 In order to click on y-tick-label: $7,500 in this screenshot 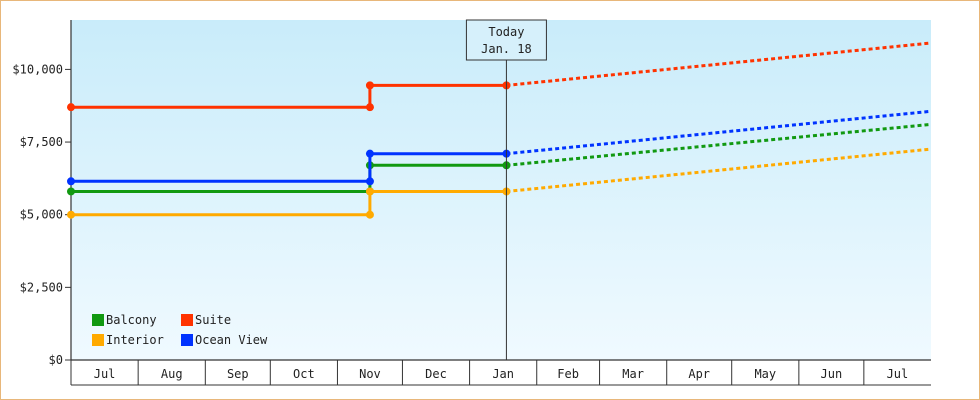, I will do `click(41, 142)`.